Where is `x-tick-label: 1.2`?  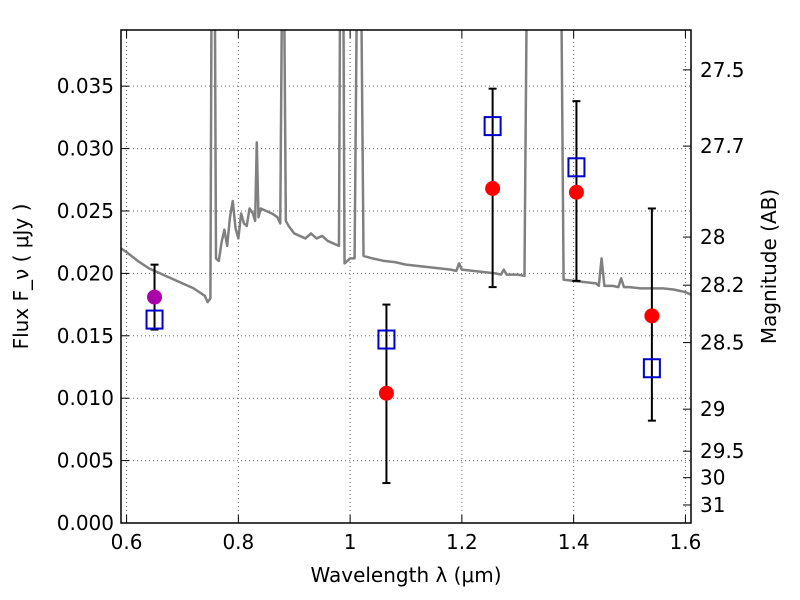
x-tick-label: 1.2 is located at coordinates (462, 542).